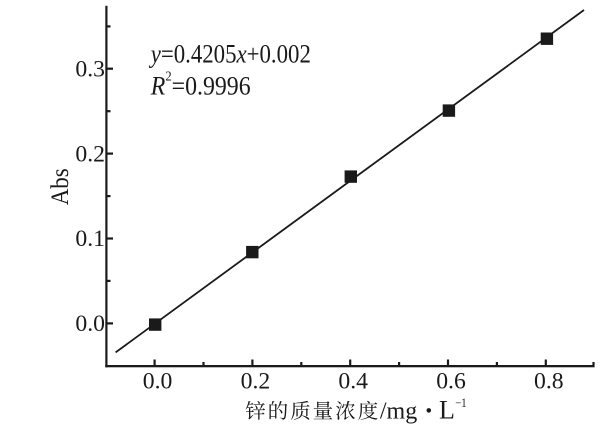  Describe the element at coordinates (451, 382) in the screenshot. I see `svg-text: 0.6` at that location.